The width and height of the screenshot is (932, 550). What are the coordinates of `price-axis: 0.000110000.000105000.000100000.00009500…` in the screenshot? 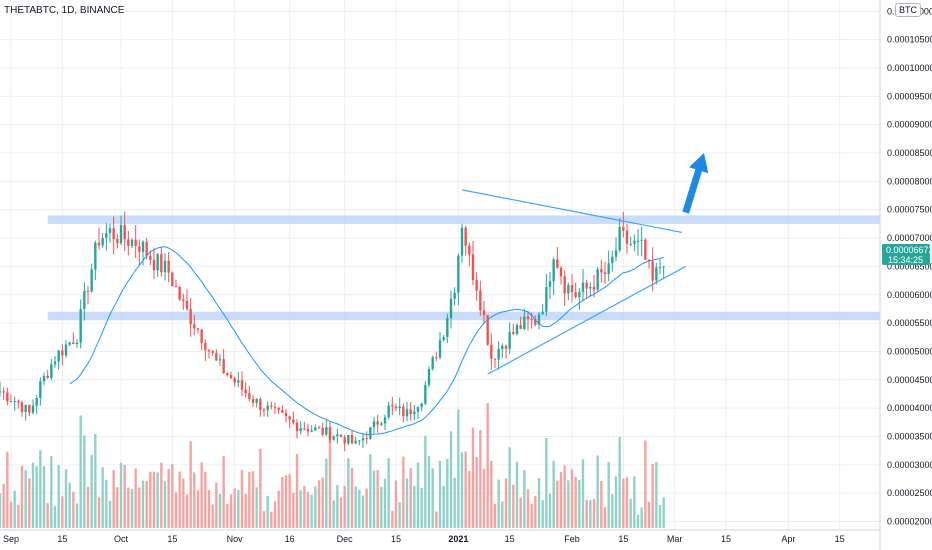 It's located at (905, 275).